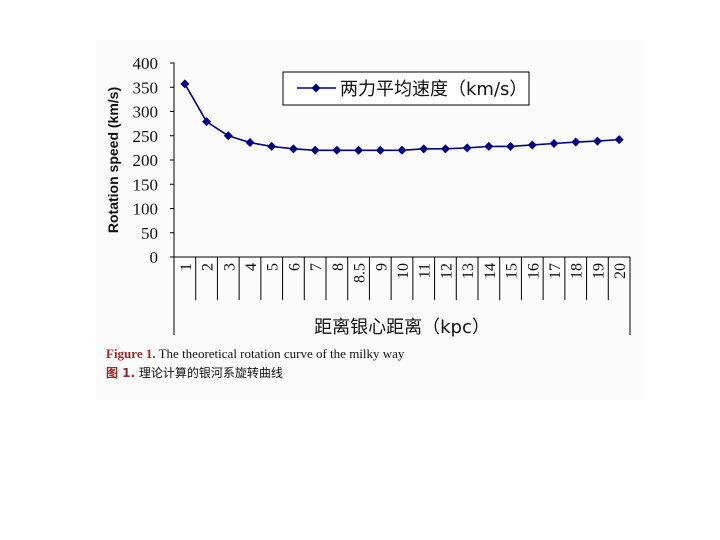 This screenshot has height=540, width=720. Describe the element at coordinates (512, 271) in the screenshot. I see `x-tick-label: 15` at that location.